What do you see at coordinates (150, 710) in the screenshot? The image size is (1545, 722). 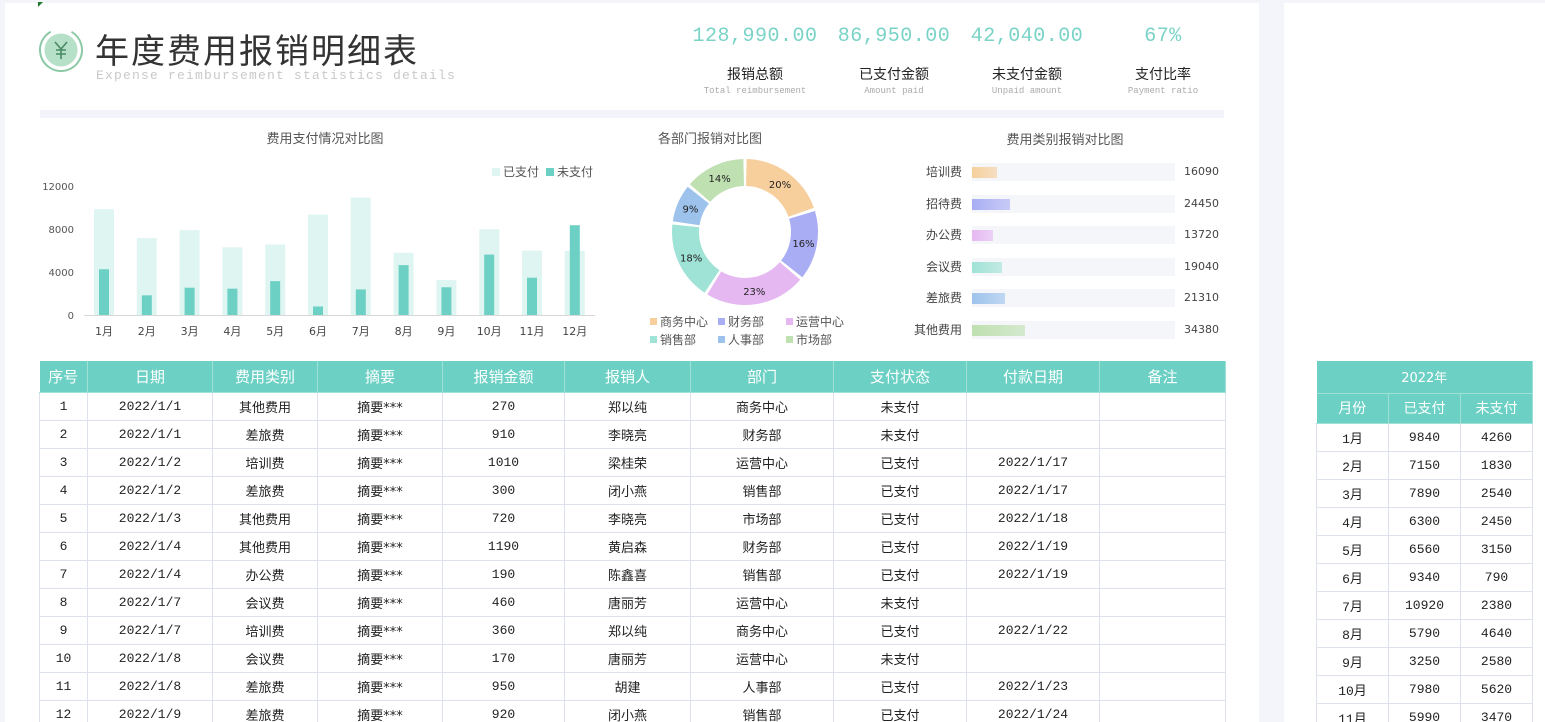 I see `table-cell: 2022/1/9` at bounding box center [150, 710].